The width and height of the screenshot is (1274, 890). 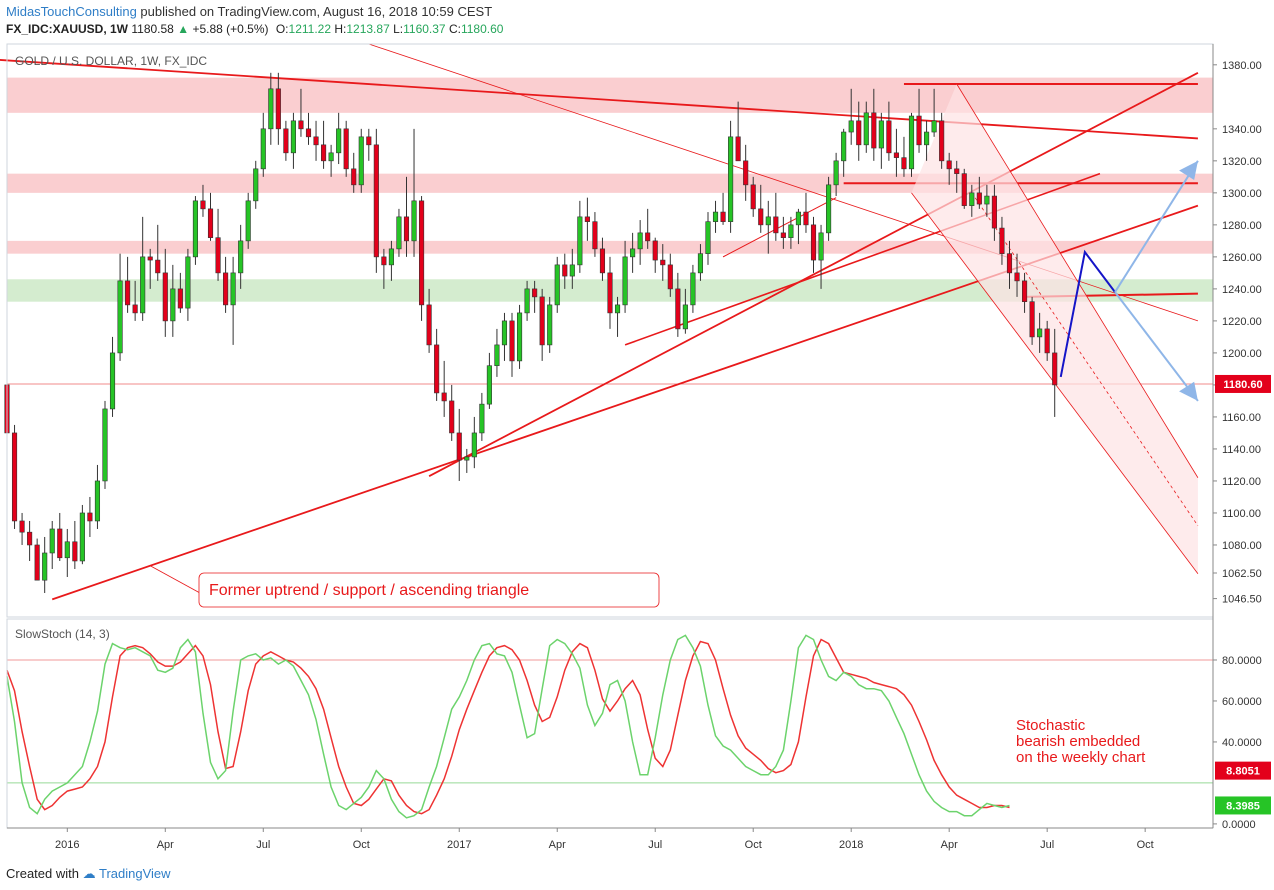 What do you see at coordinates (1243, 383) in the screenshot?
I see `last-price-badge` at bounding box center [1243, 383].